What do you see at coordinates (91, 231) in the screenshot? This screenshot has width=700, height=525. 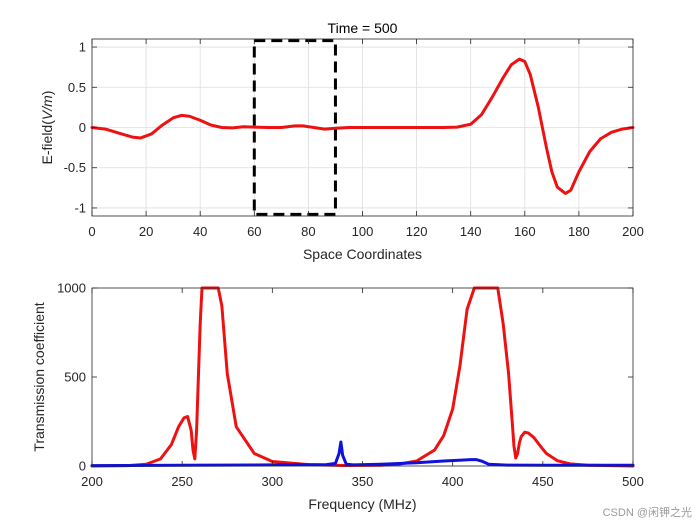 I see `x-tick-label: 0` at bounding box center [91, 231].